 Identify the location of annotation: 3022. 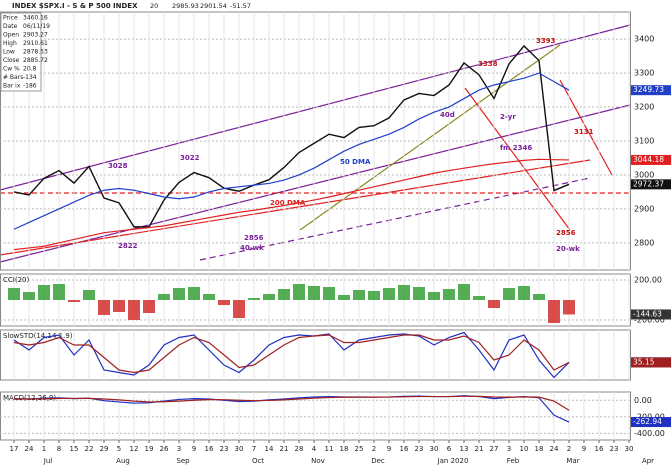
(190, 158).